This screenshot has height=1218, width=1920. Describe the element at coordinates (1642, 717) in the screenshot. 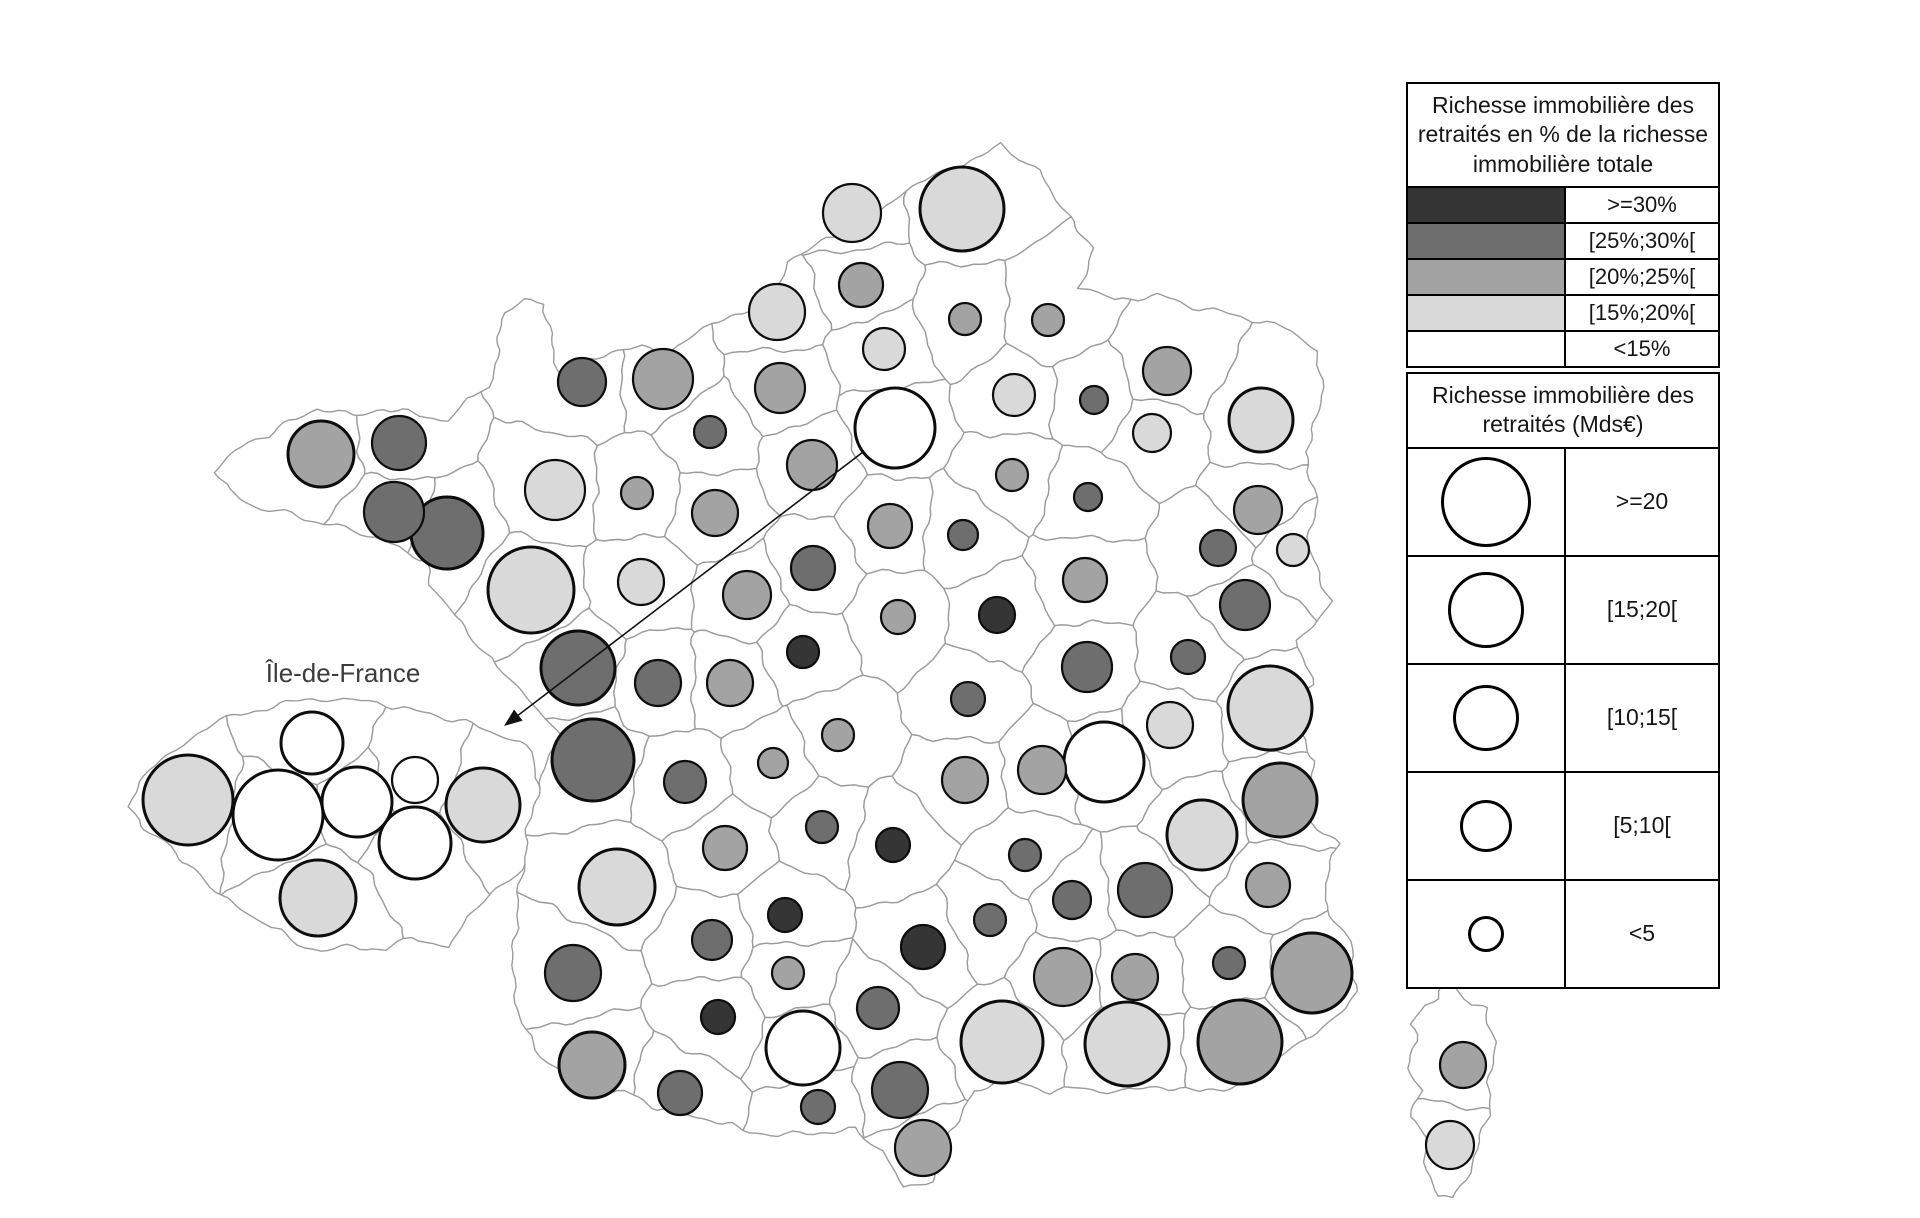

I see `legend-size-label: [10;15[` at that location.